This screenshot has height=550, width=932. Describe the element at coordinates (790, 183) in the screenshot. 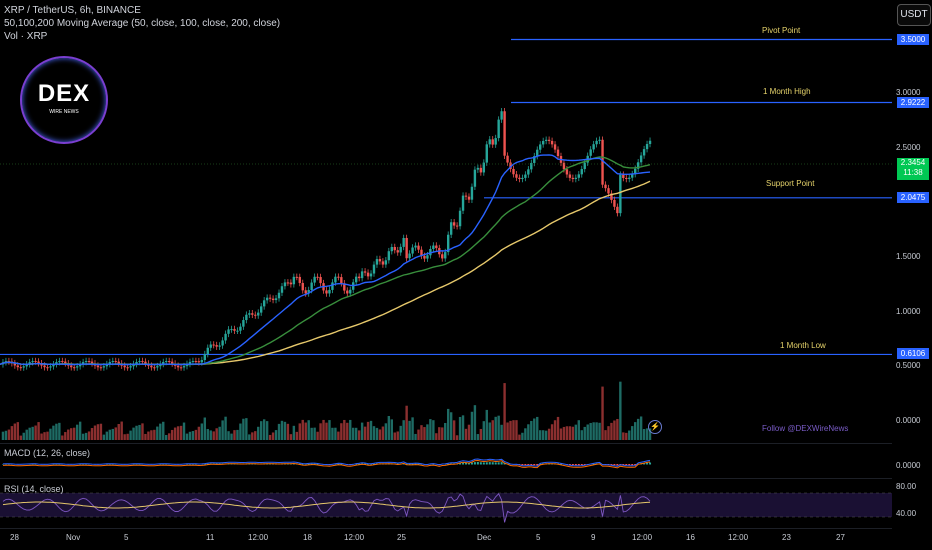

I see `level-label-support: Support Point` at that location.